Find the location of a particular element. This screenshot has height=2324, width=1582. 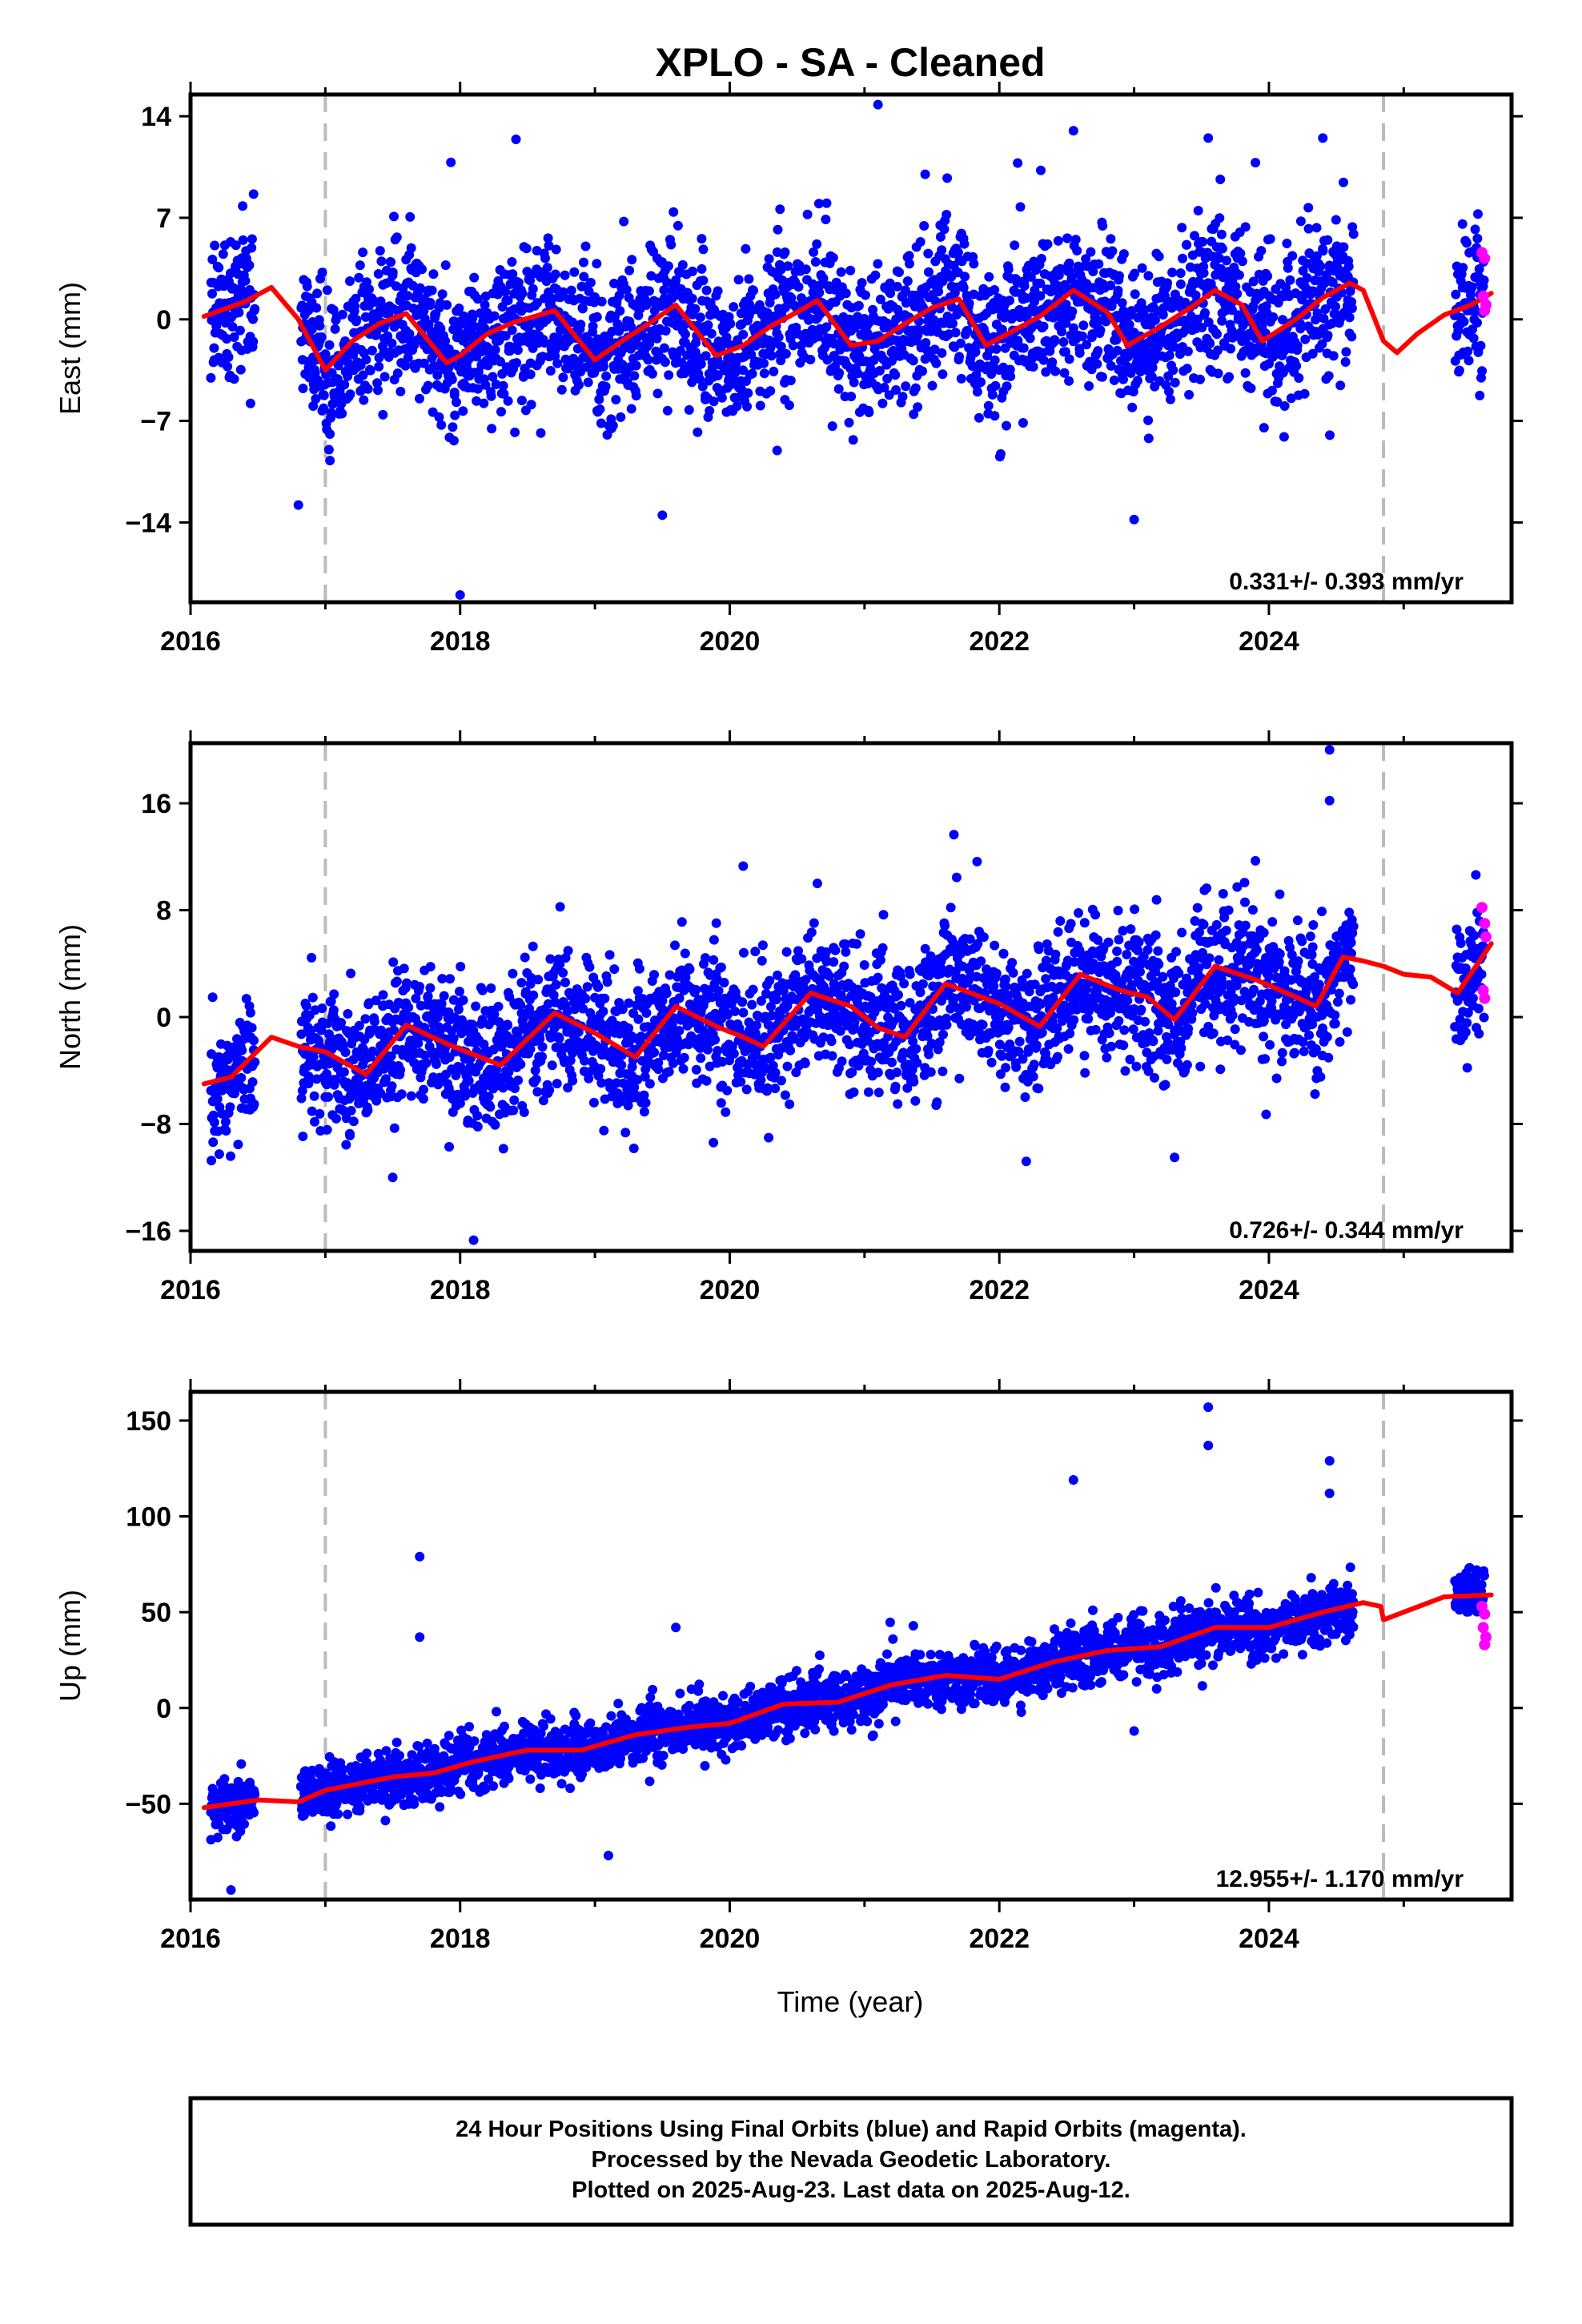

x-tick-label: 2018 is located at coordinates (460, 641).